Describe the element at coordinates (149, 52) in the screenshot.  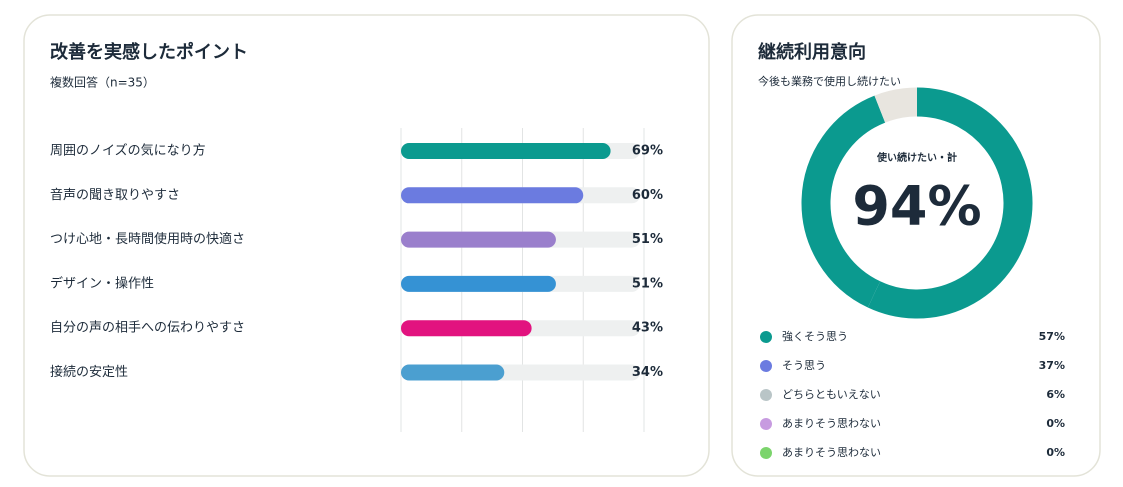
I see `chart-title: 改善を実感したポイント` at that location.